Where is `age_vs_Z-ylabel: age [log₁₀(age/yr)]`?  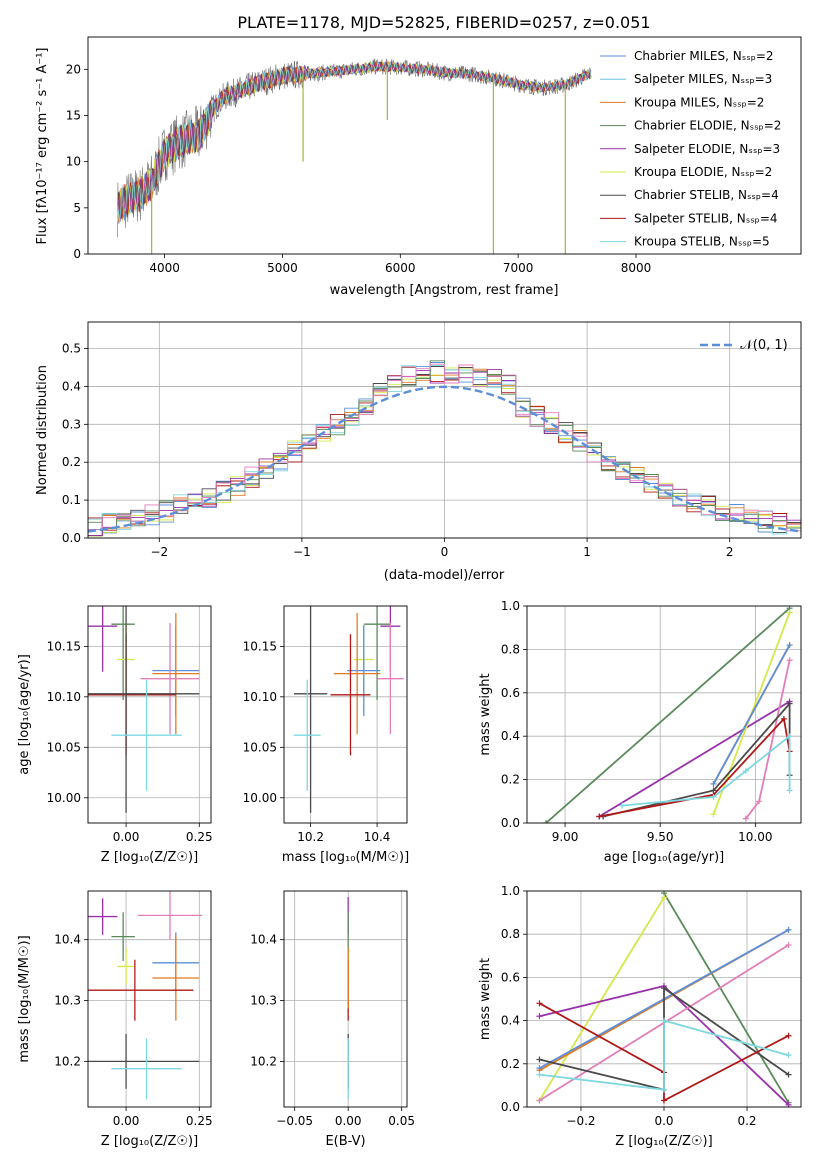 age_vs_Z-ylabel: age [log₁₀(age/yr)] is located at coordinates (24, 714).